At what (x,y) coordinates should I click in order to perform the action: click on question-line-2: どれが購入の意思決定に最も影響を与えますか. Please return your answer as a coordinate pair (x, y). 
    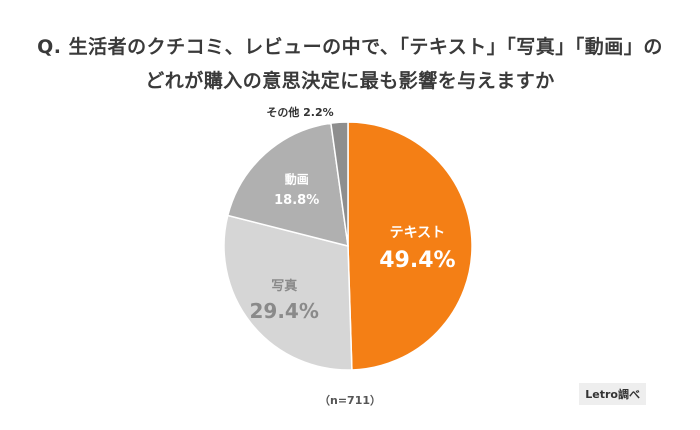
    Looking at the image, I should click on (350, 81).